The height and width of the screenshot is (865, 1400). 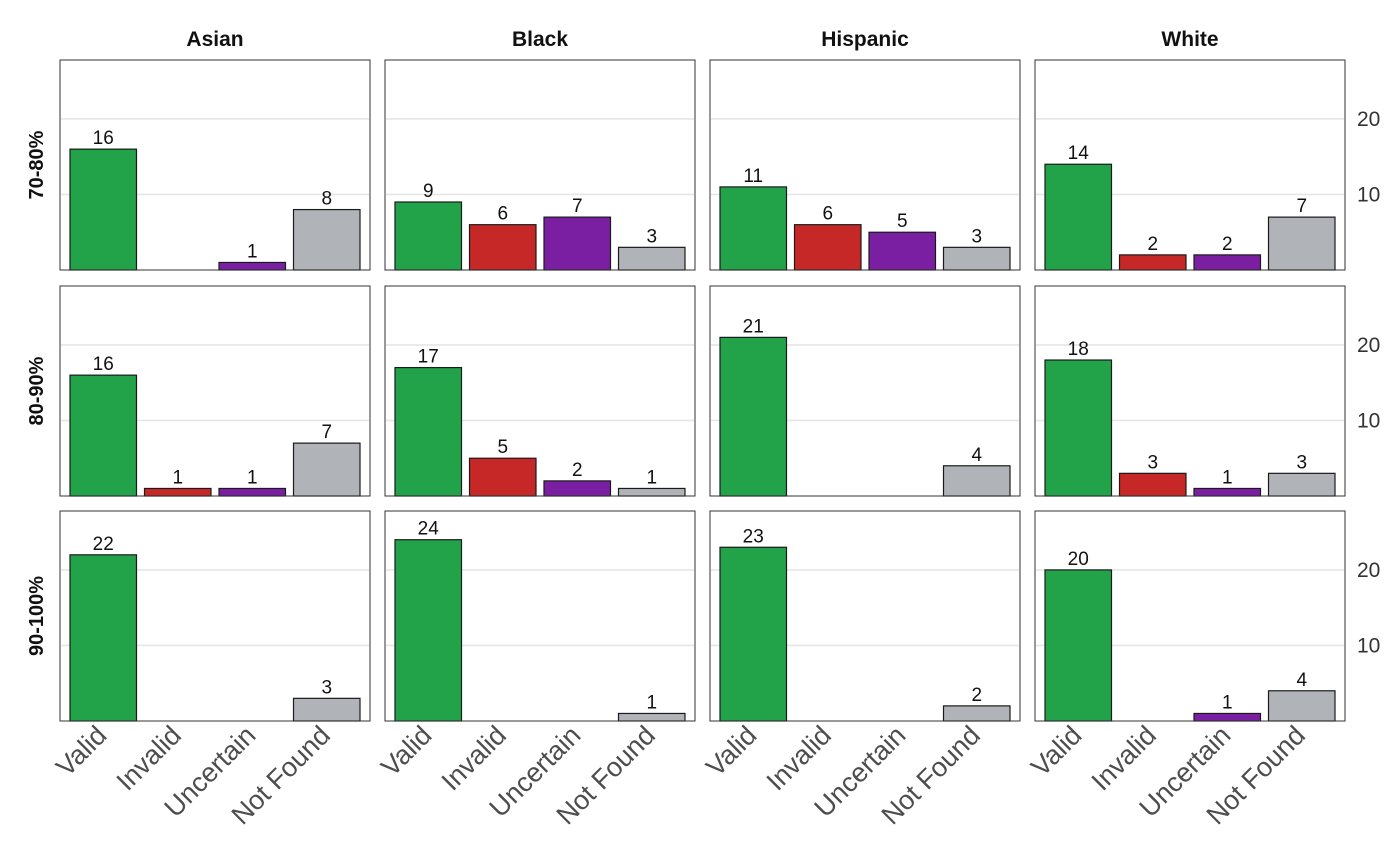 I want to click on bar-70-80-asian-valid, so click(x=103, y=209).